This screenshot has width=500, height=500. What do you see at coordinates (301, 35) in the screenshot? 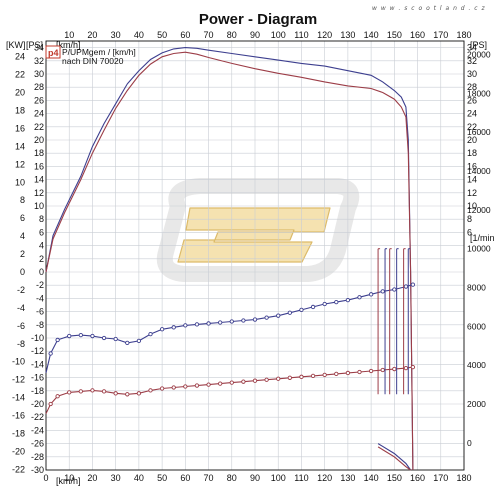
I see `x-tick-top: 110` at bounding box center [301, 35].